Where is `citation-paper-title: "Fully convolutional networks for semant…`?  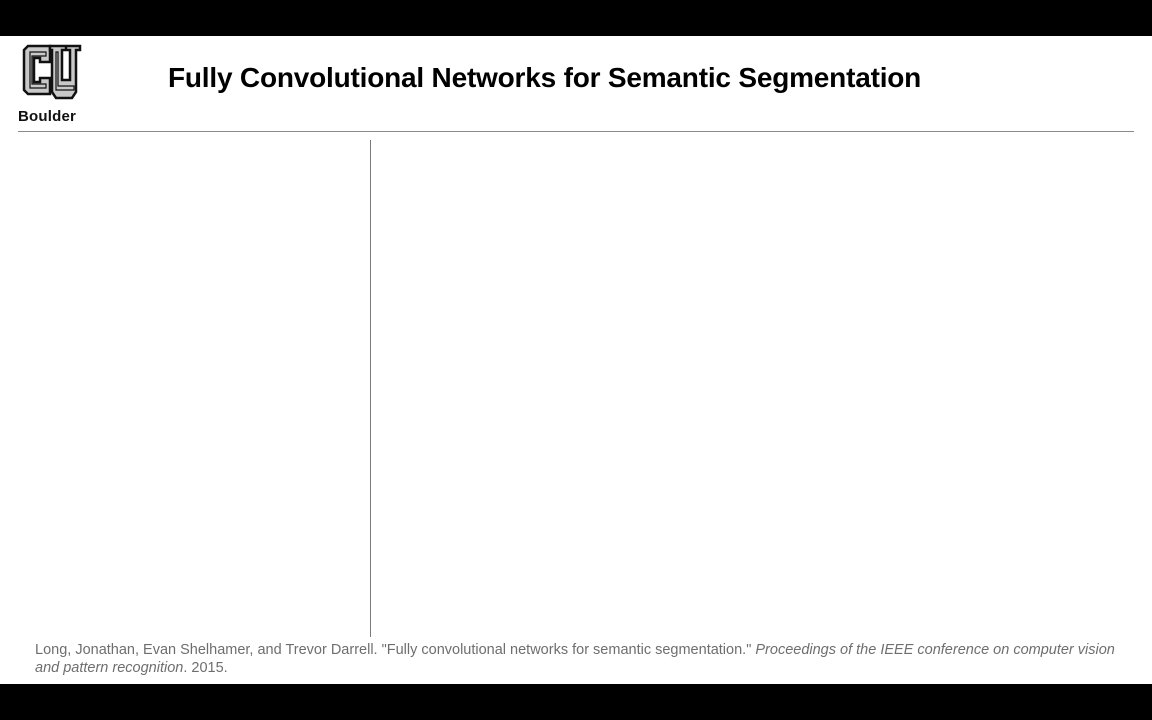 citation-paper-title: "Fully convolutional networks for semant… is located at coordinates (566, 650).